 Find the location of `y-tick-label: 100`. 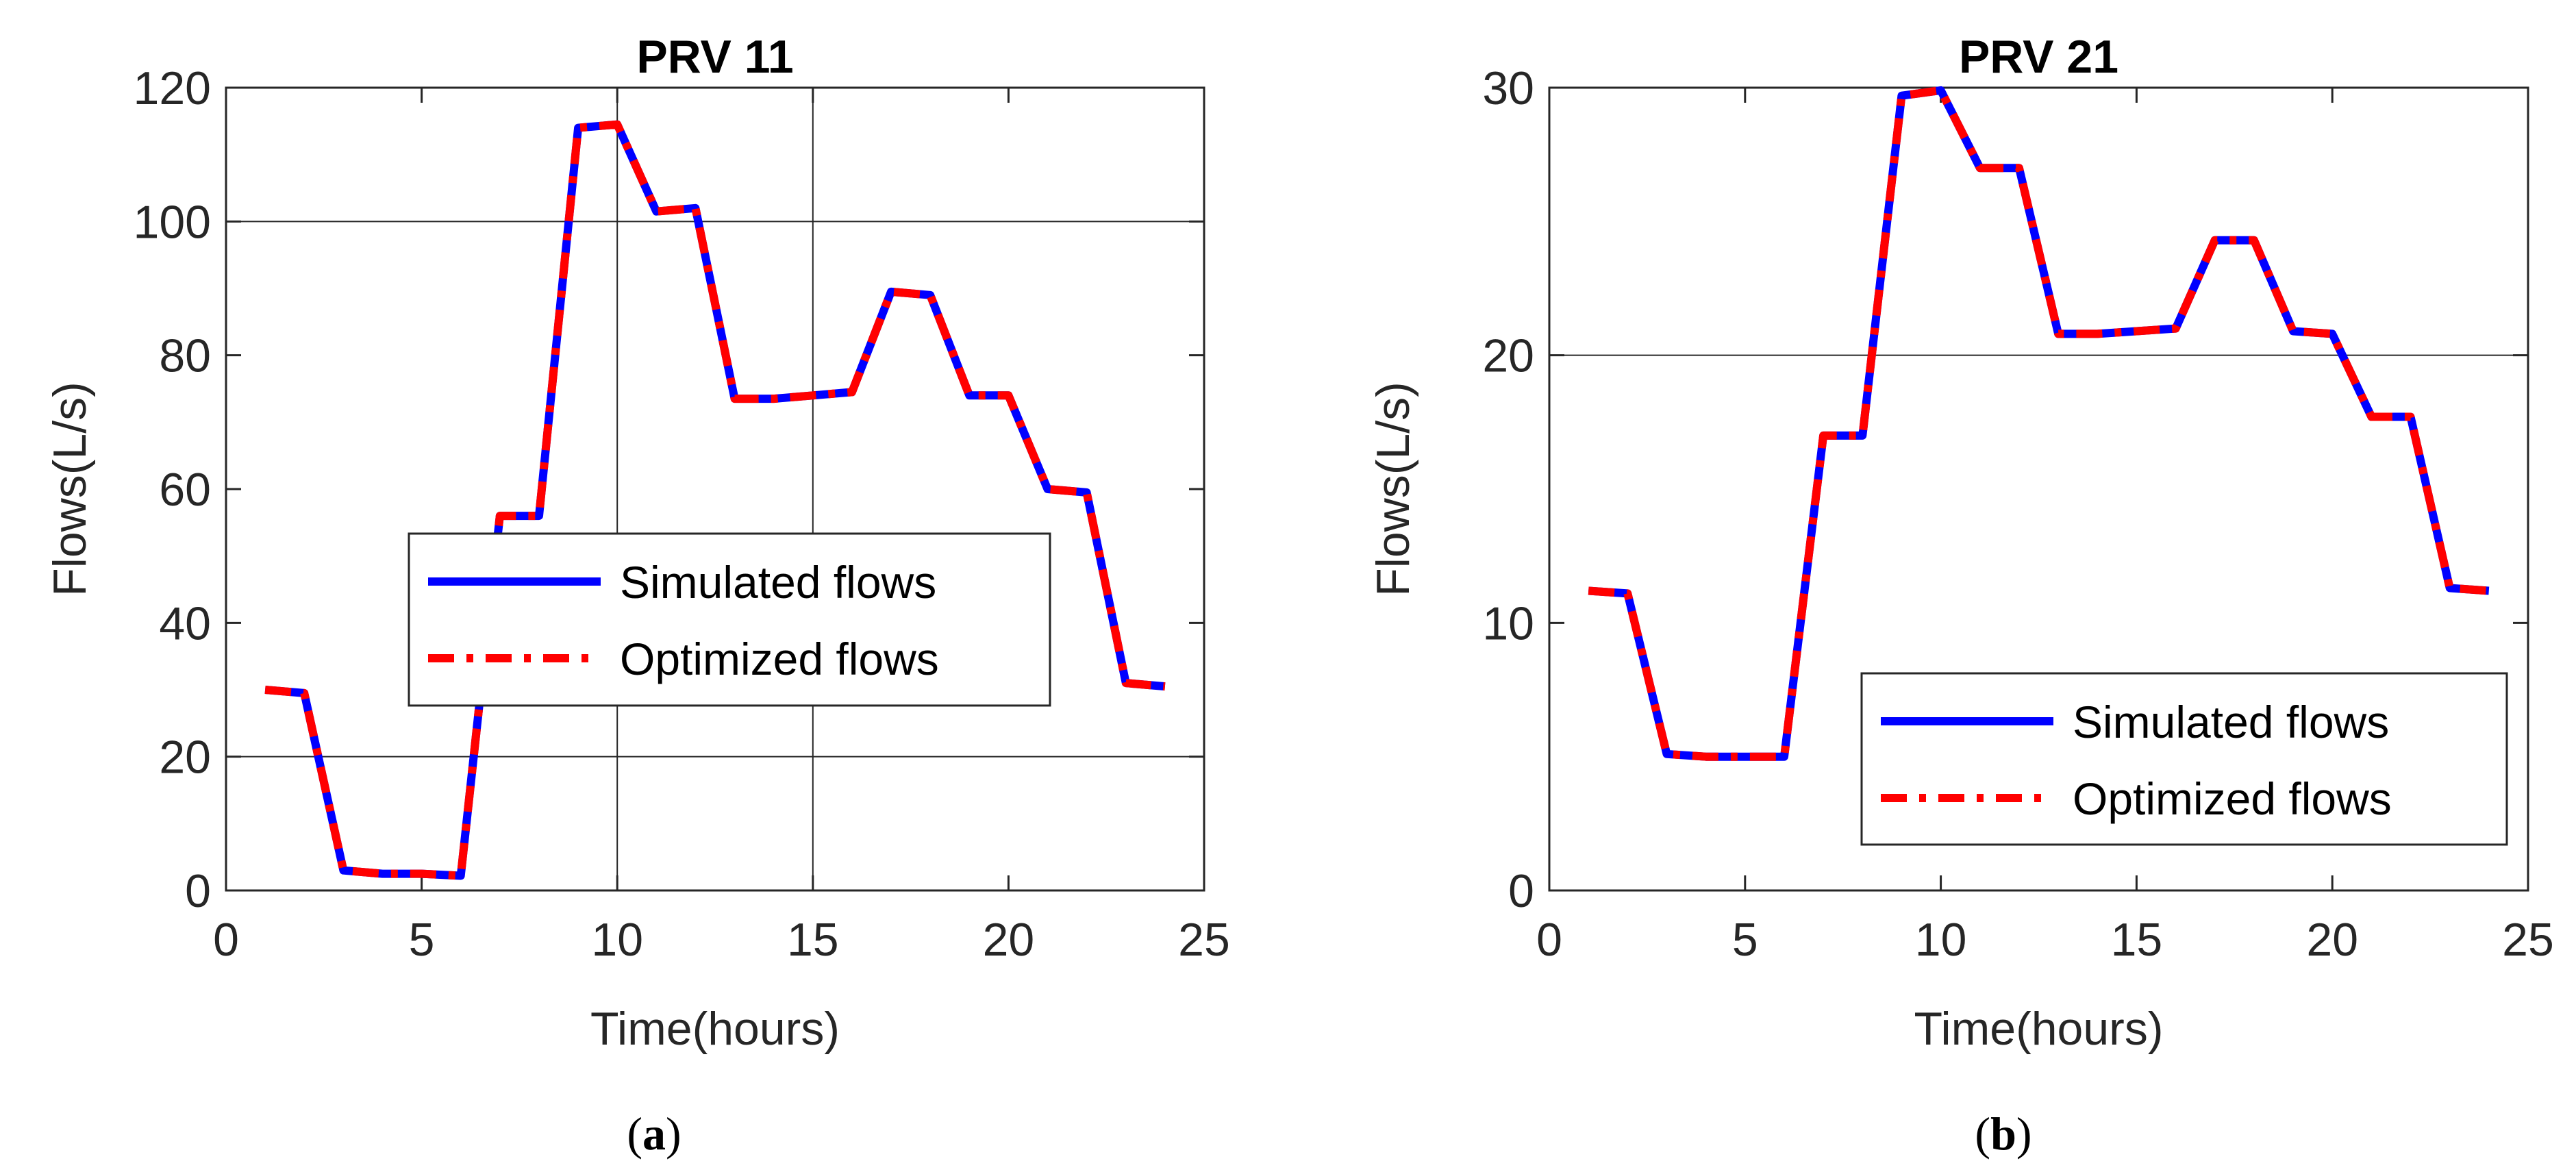

y-tick-label: 100 is located at coordinates (172, 222).